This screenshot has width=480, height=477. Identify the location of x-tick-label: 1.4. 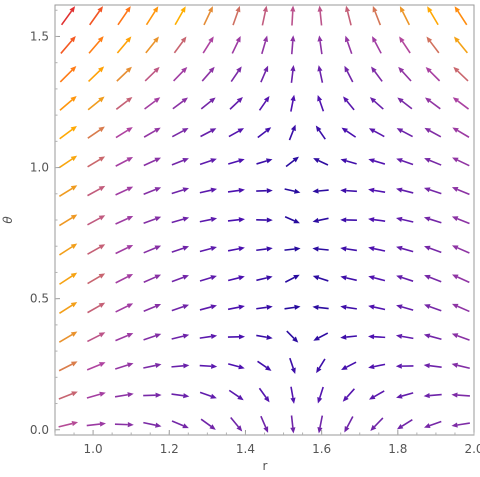
(245, 449).